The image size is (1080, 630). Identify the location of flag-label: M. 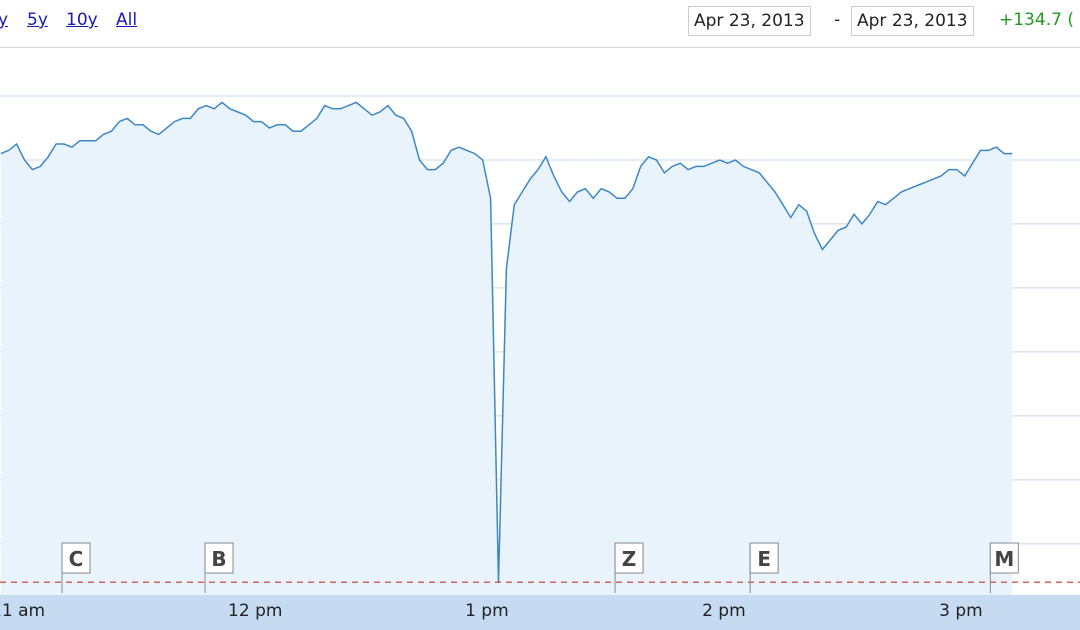
(1004, 559).